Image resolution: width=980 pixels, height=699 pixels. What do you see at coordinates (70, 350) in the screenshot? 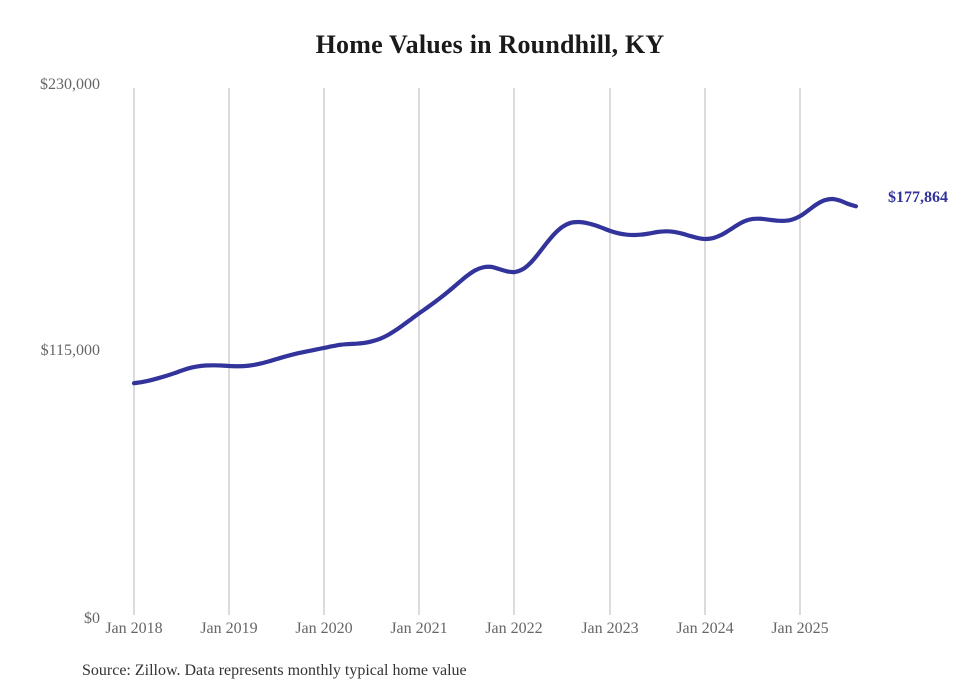
I see `y-axis-tick-mid: $115,000` at bounding box center [70, 350].